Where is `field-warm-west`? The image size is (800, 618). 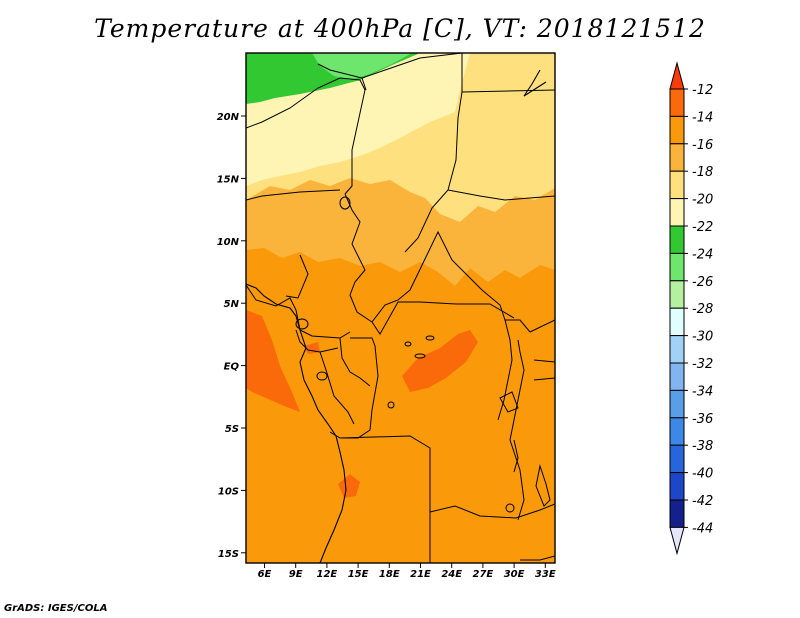 field-warm-west is located at coordinates (273, 361).